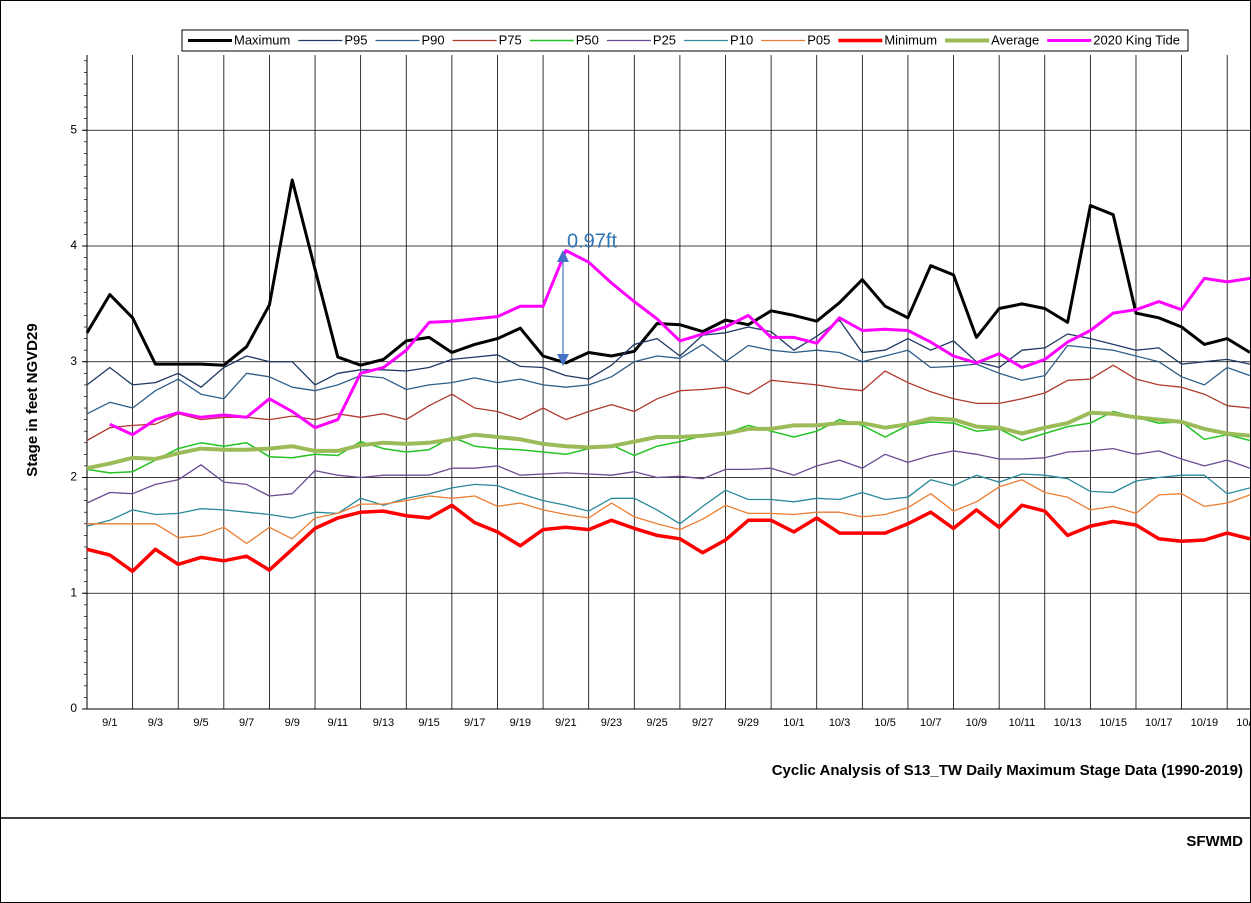 Image resolution: width=1251 pixels, height=903 pixels. What do you see at coordinates (656, 723) in the screenshot?
I see `x-tick-label: 9/25` at bounding box center [656, 723].